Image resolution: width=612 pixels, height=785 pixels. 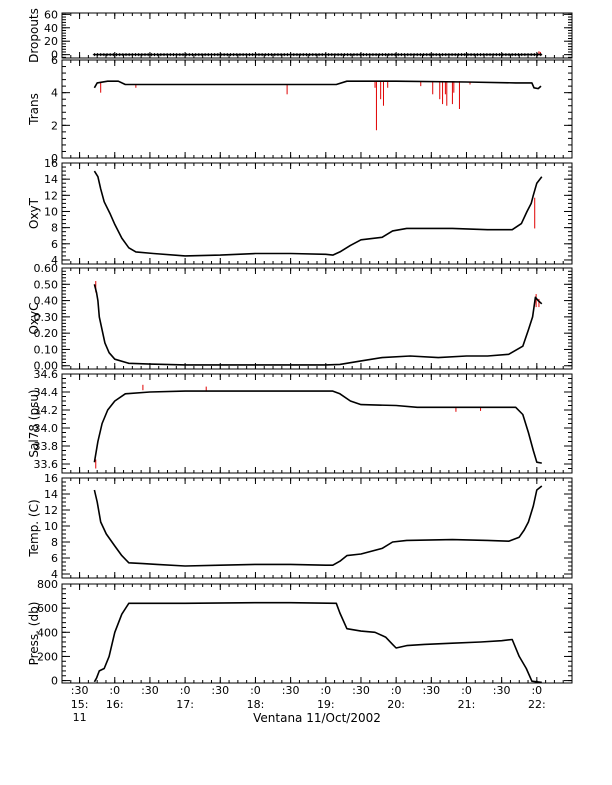 I want to click on y-tick-label: 0.00, so click(x=46, y=366).